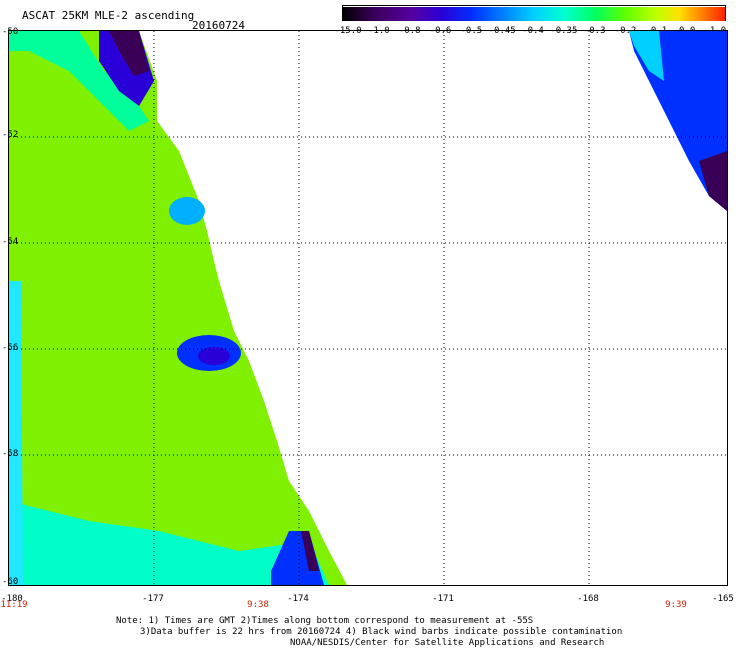  I want to click on time-label: 11:19, so click(14, 605).